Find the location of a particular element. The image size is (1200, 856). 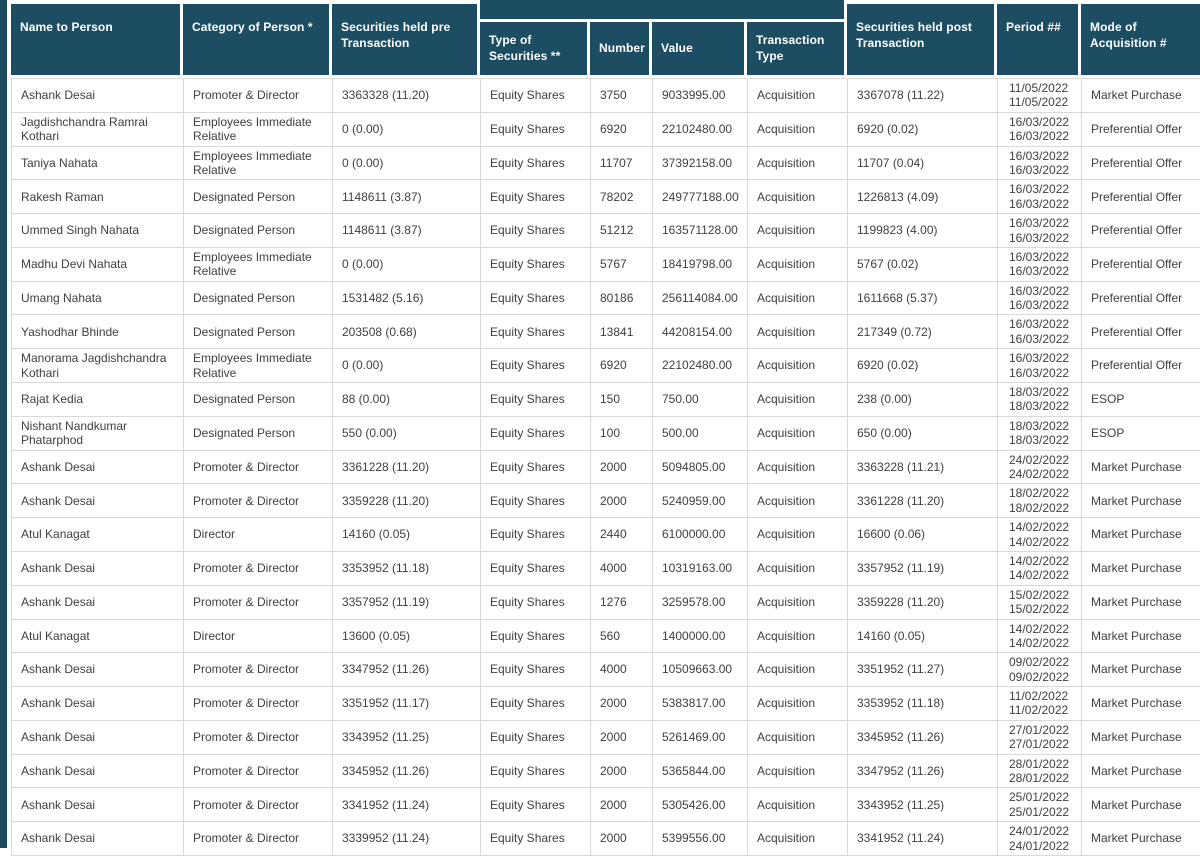

cell-pre: 3339952 (11.24) is located at coordinates (407, 839).